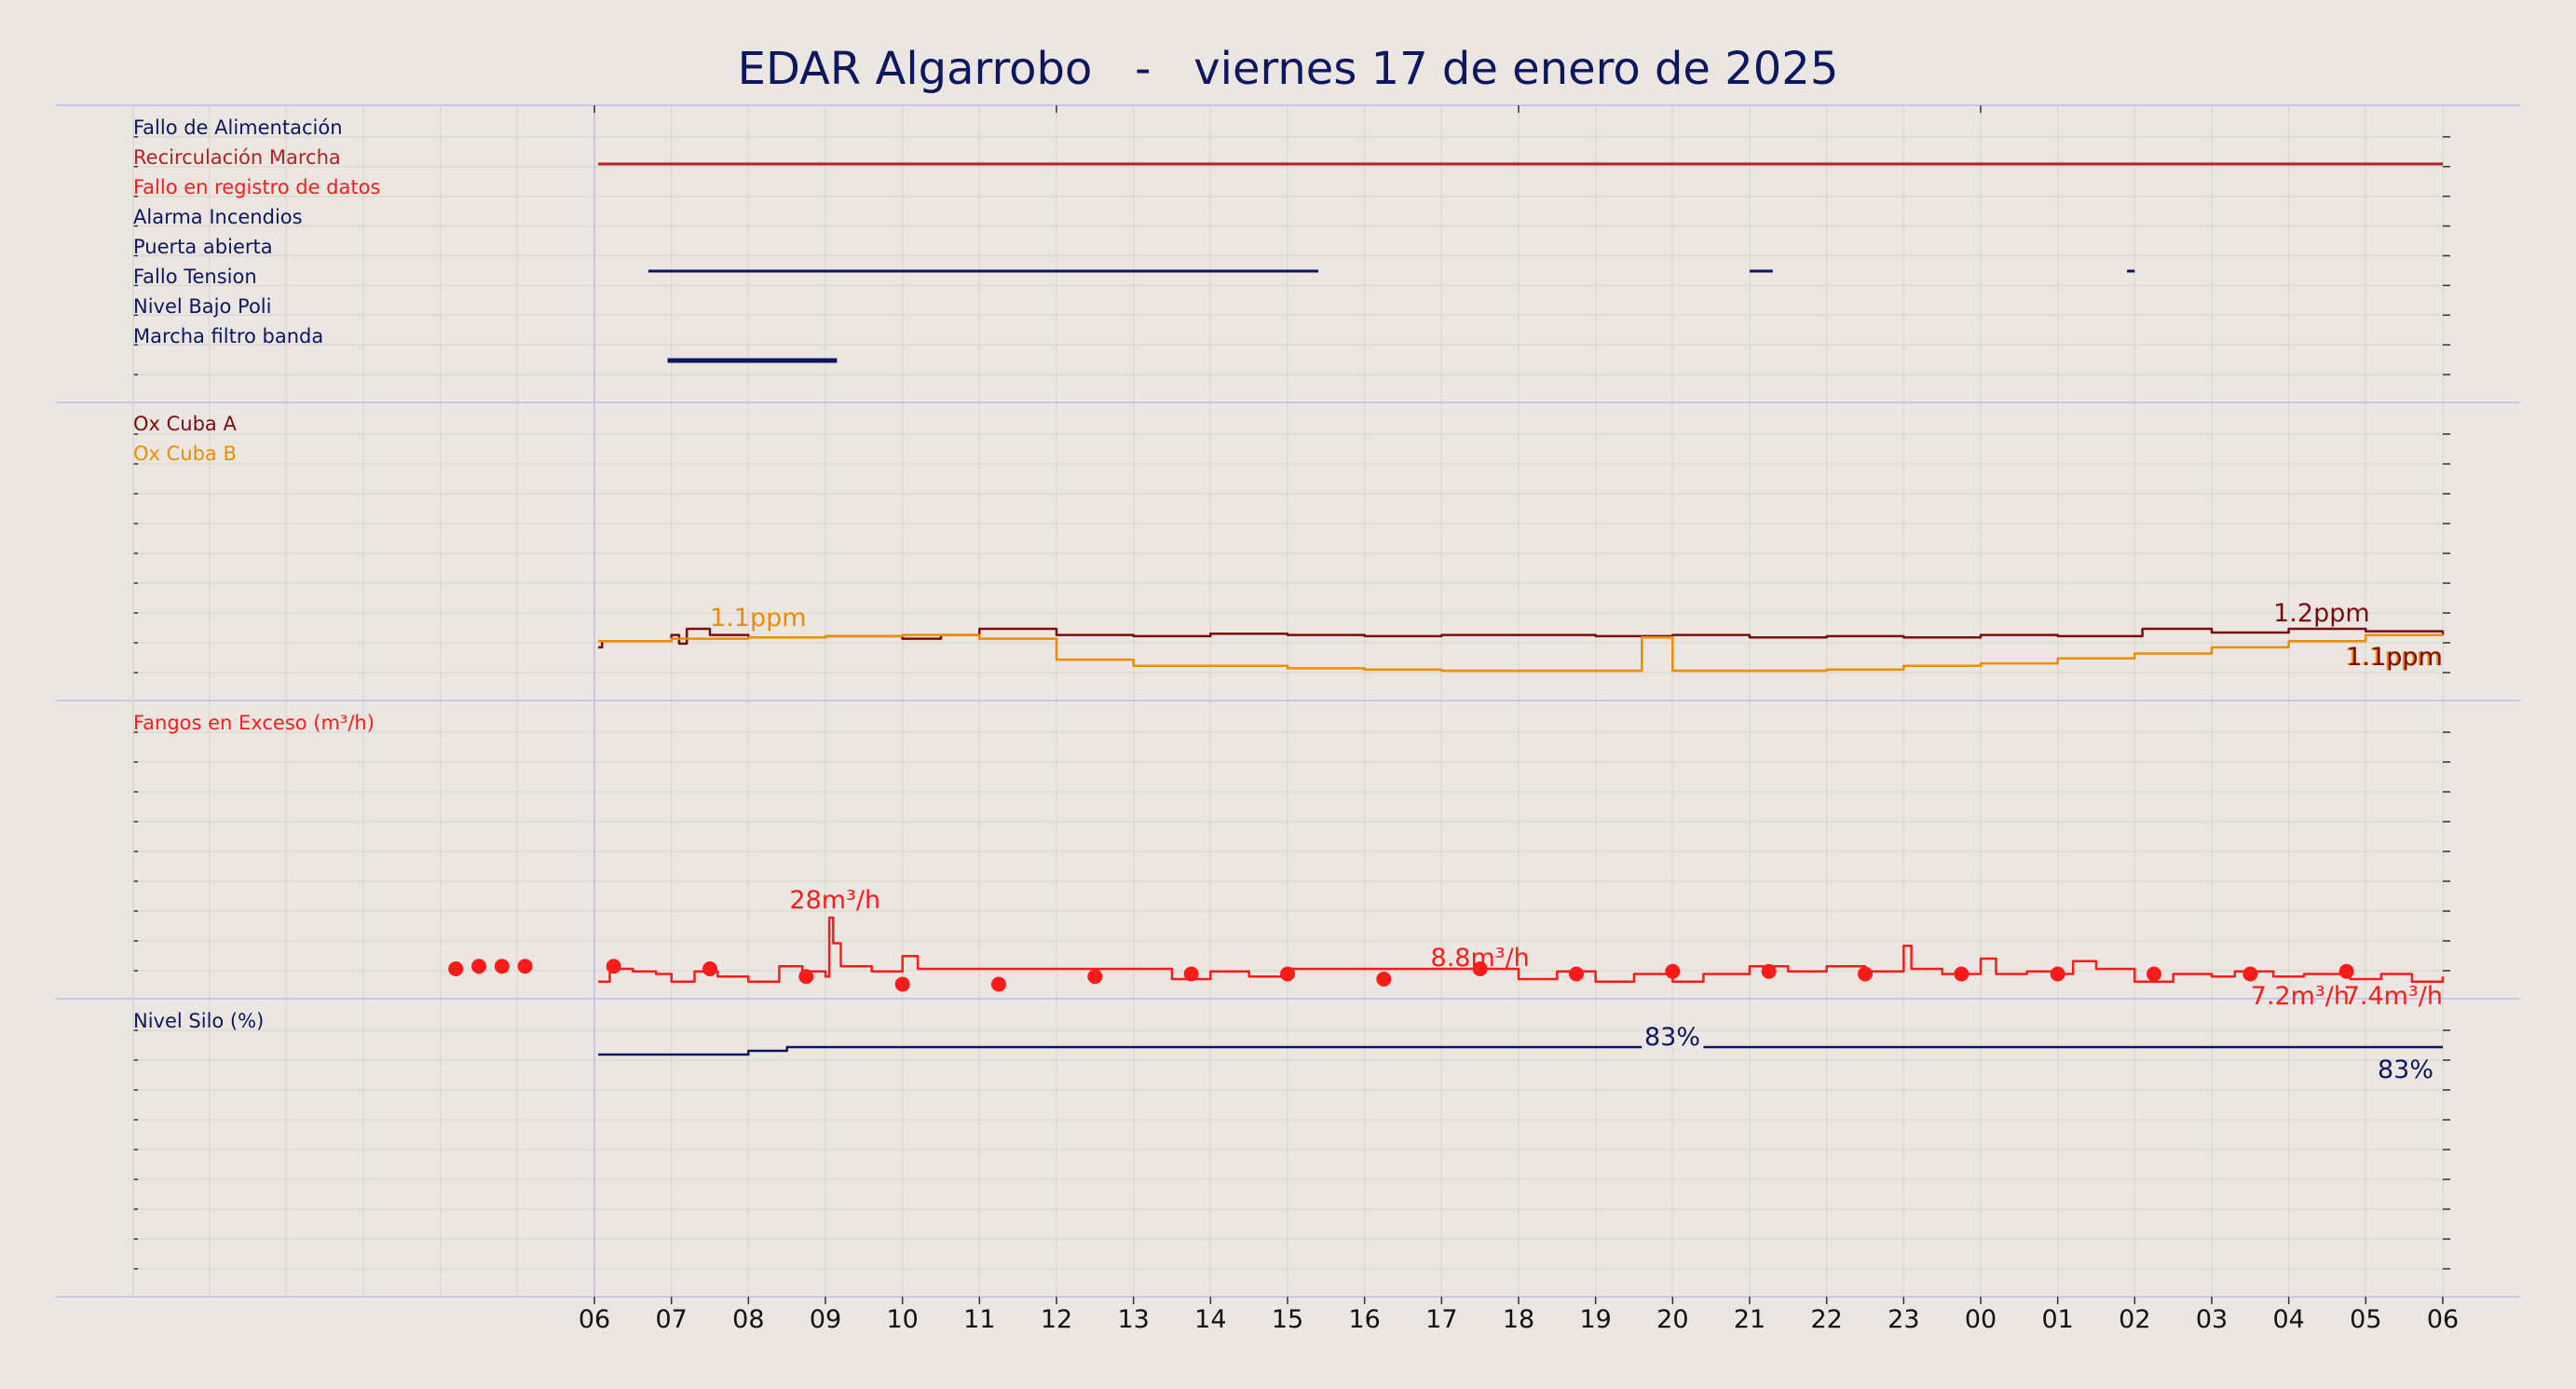  I want to click on x-tick-label: 00, so click(1981, 1319).